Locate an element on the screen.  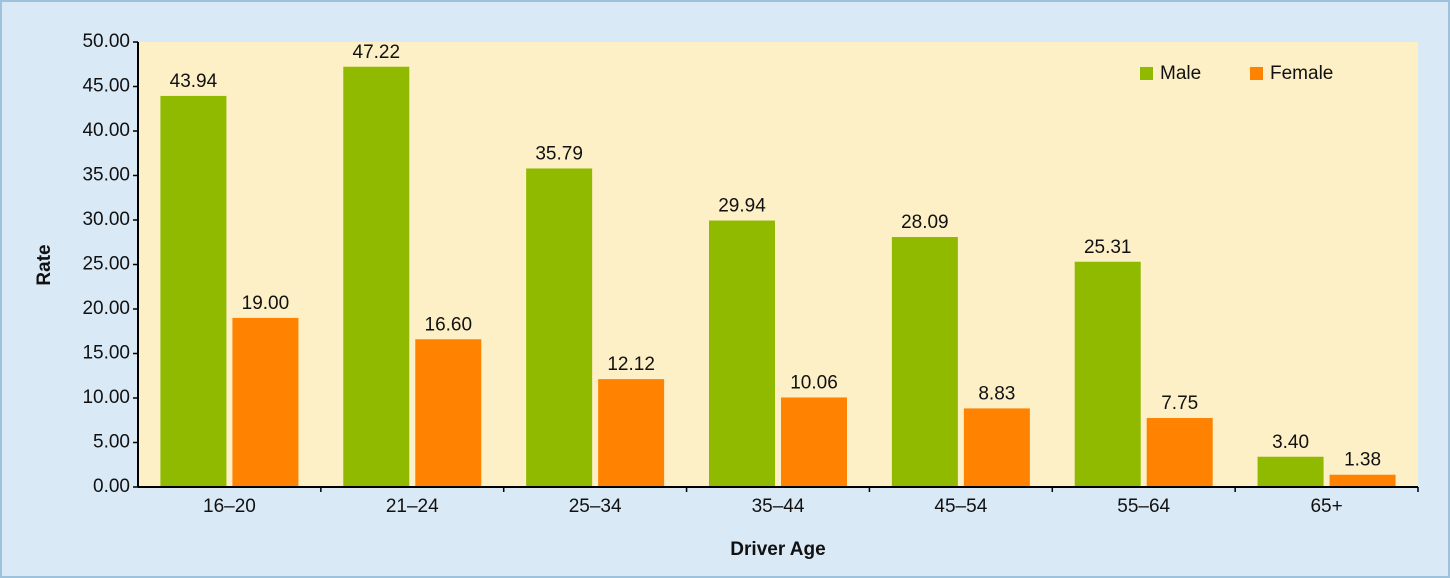
y-tick-label: 15.00 is located at coordinates (106, 353).